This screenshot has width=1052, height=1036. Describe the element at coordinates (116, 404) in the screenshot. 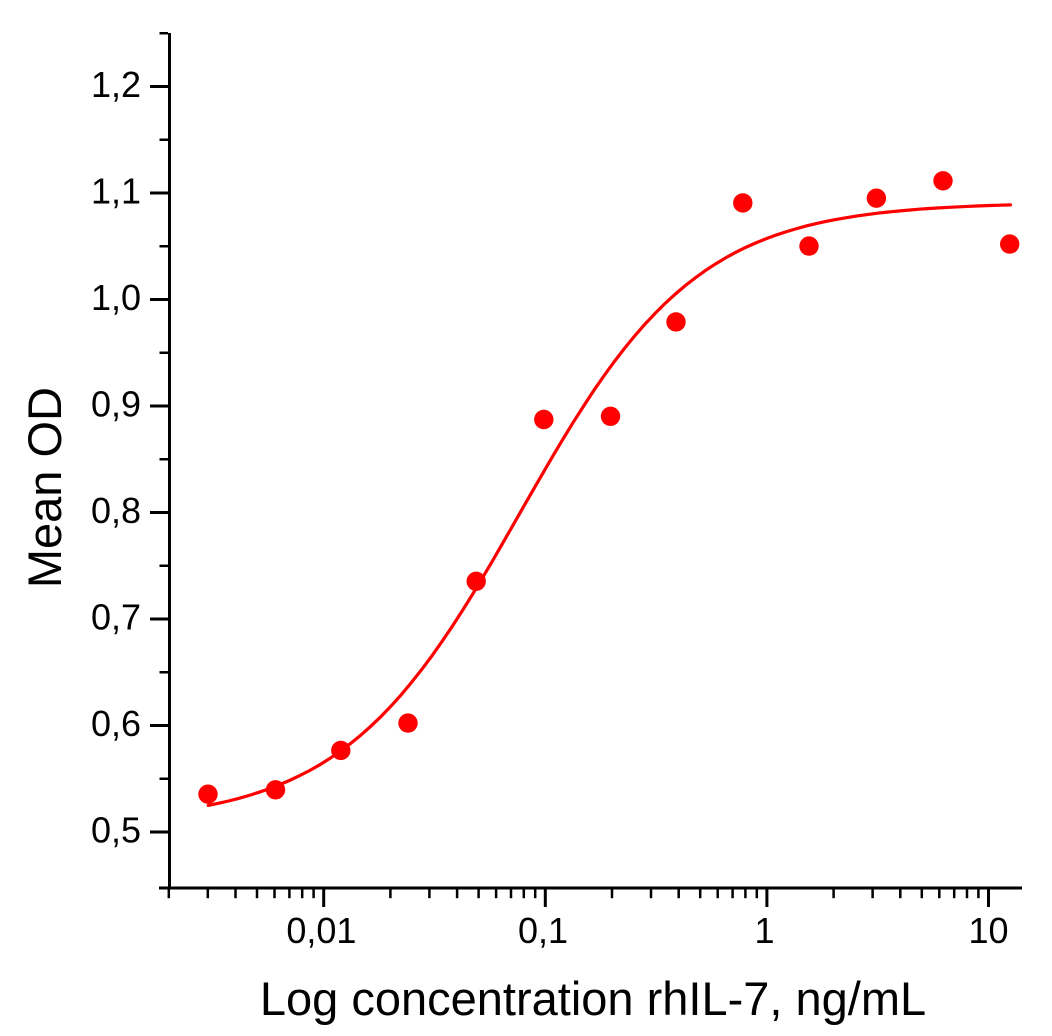

I see `svg-text: 0,9` at that location.